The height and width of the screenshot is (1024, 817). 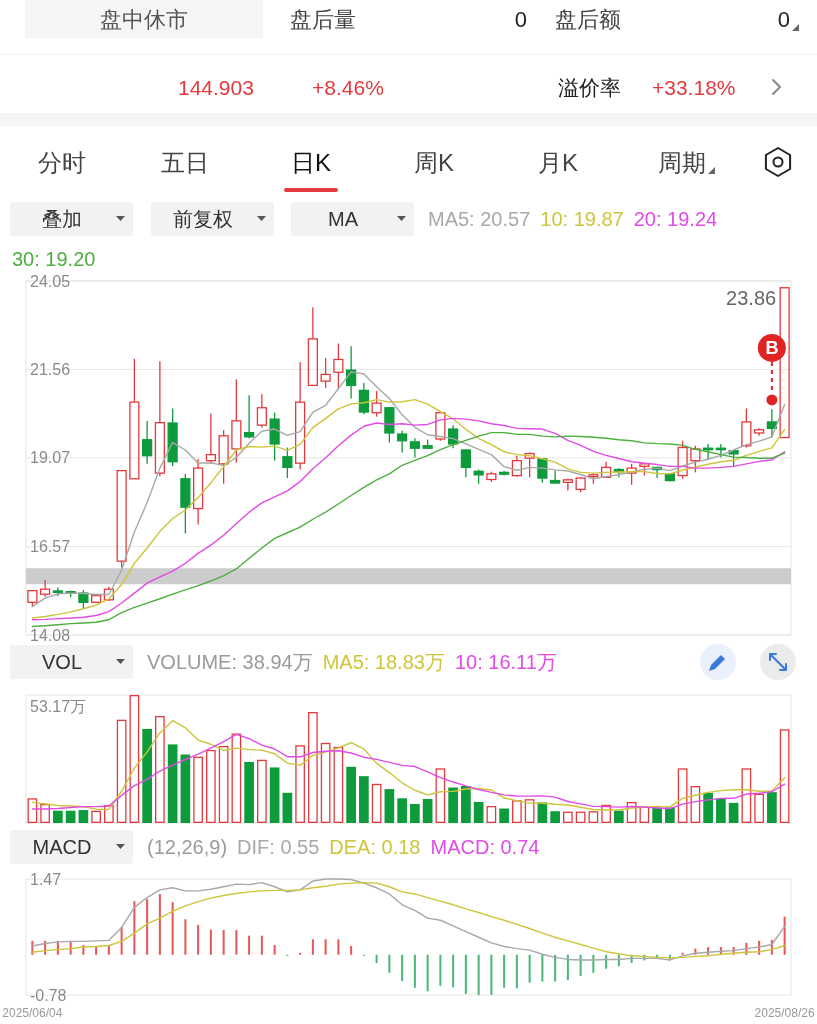 I want to click on y-tick-label: 19.07, so click(x=50, y=458).